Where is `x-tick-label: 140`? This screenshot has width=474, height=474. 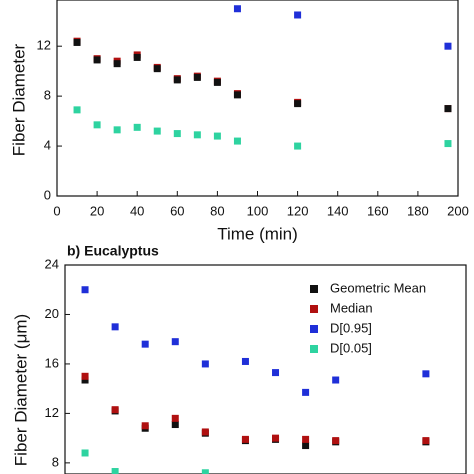
x-tick-label: 140 is located at coordinates (338, 210).